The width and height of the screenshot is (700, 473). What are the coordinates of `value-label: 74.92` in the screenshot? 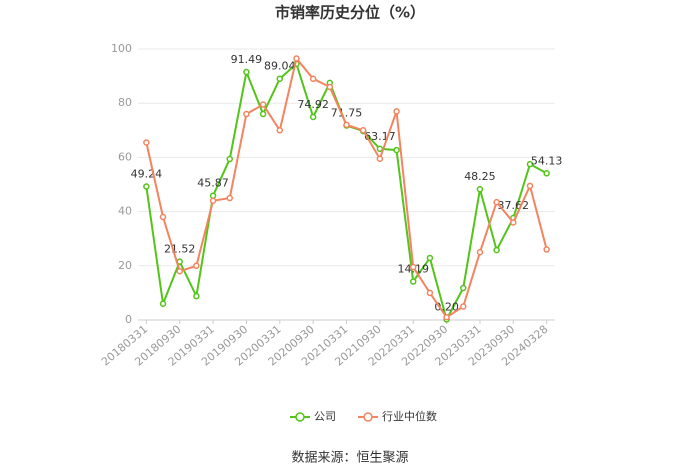 It's located at (313, 104).